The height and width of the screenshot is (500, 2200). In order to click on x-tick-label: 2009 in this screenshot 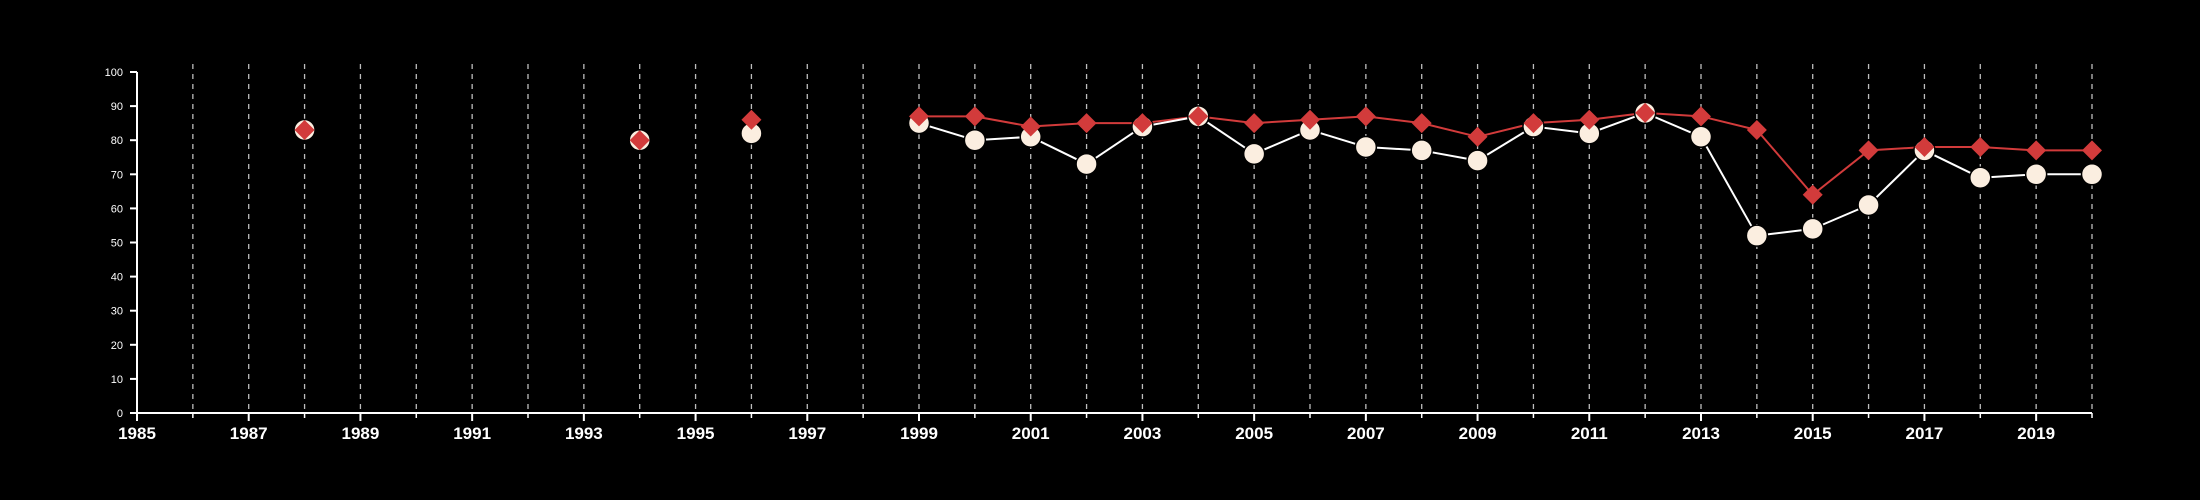, I will do `click(1478, 433)`.